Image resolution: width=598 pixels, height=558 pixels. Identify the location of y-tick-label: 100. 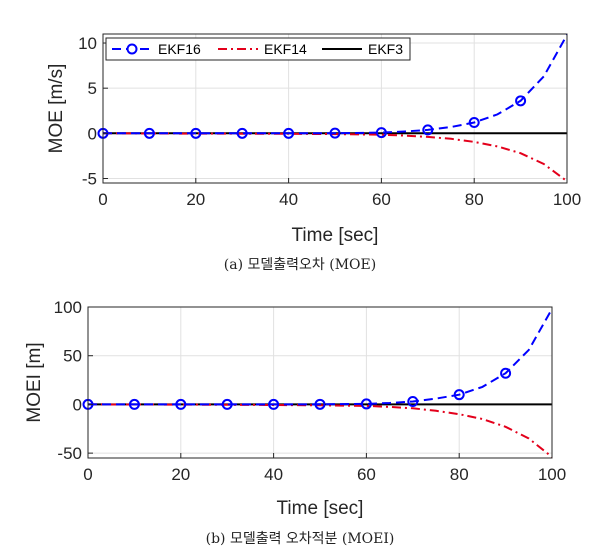
(68, 307).